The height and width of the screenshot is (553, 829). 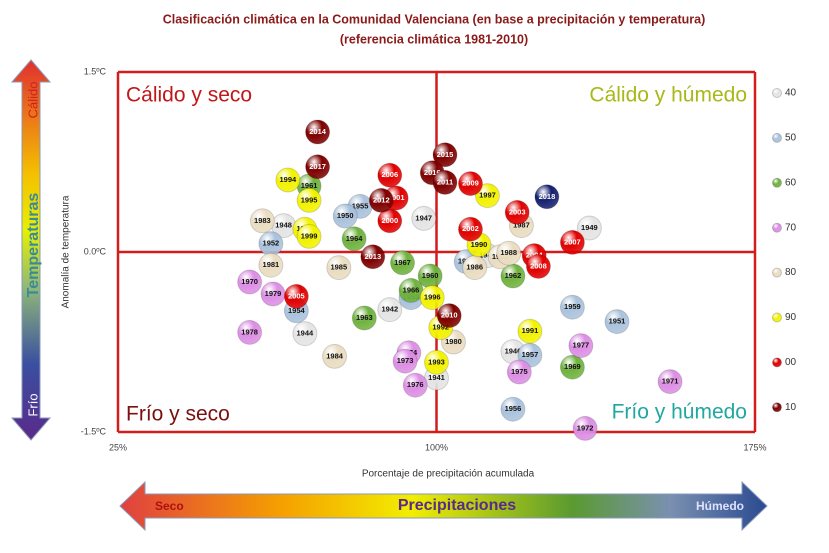 What do you see at coordinates (440, 327) in the screenshot?
I see `point-label: 1992` at bounding box center [440, 327].